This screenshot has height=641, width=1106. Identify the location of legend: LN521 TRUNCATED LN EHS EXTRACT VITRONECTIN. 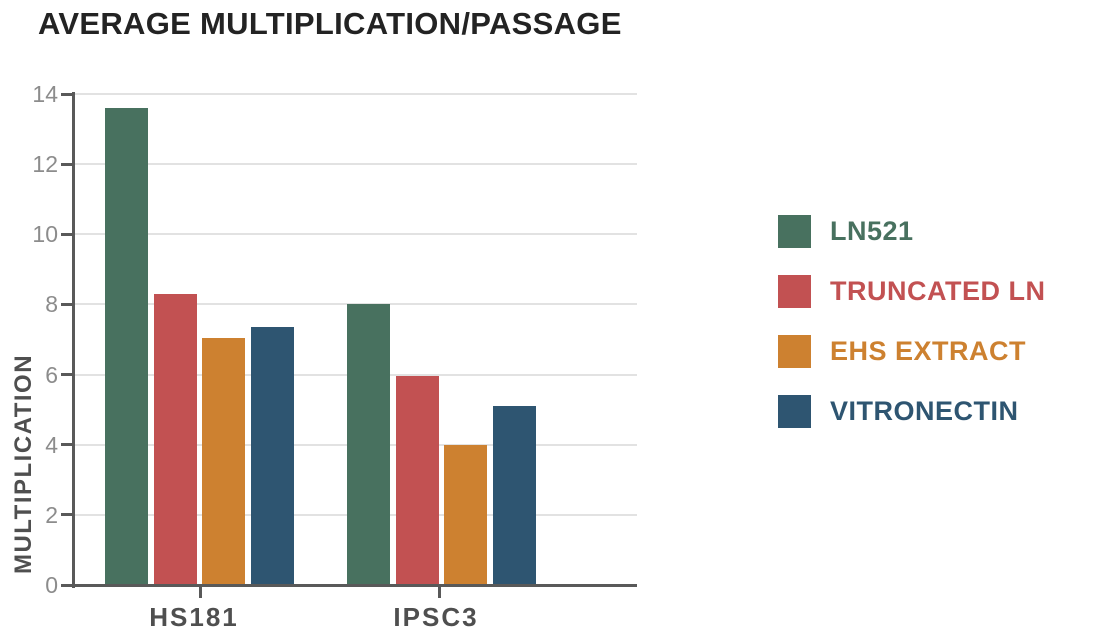
(911, 335).